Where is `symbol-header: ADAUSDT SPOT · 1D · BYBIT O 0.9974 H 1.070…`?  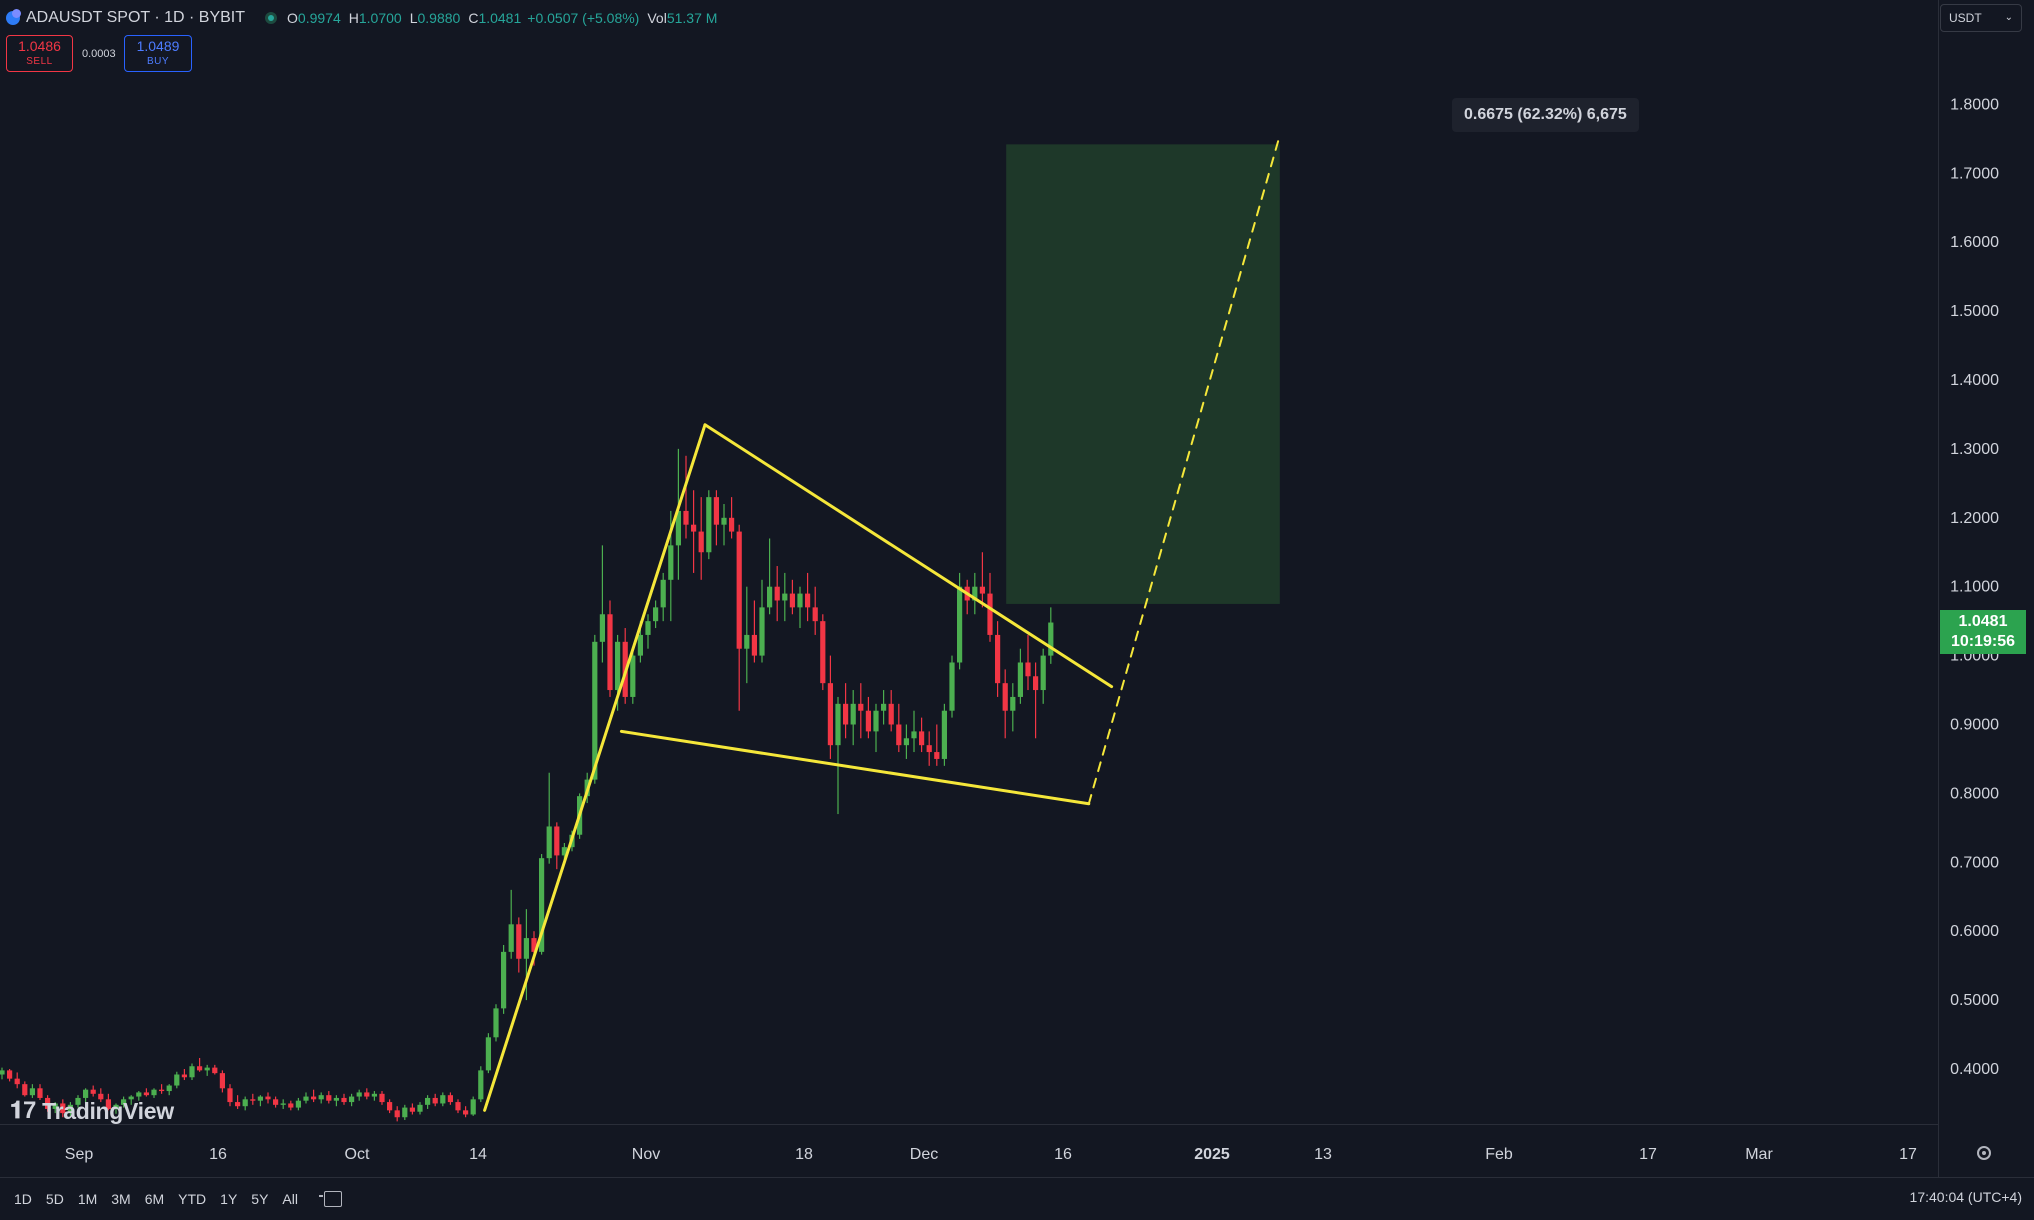
symbol-header: ADAUSDT SPOT · 1D · BYBIT O 0.9974 H 1.070… is located at coordinates (361, 18).